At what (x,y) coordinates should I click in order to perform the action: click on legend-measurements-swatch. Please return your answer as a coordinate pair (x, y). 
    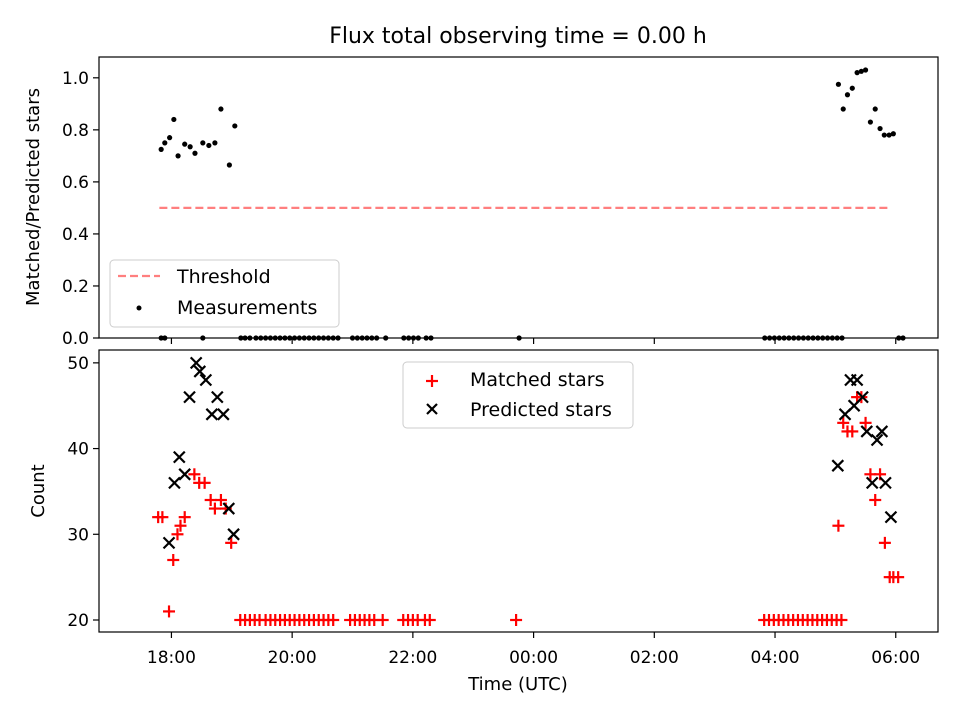
    Looking at the image, I should click on (139, 308).